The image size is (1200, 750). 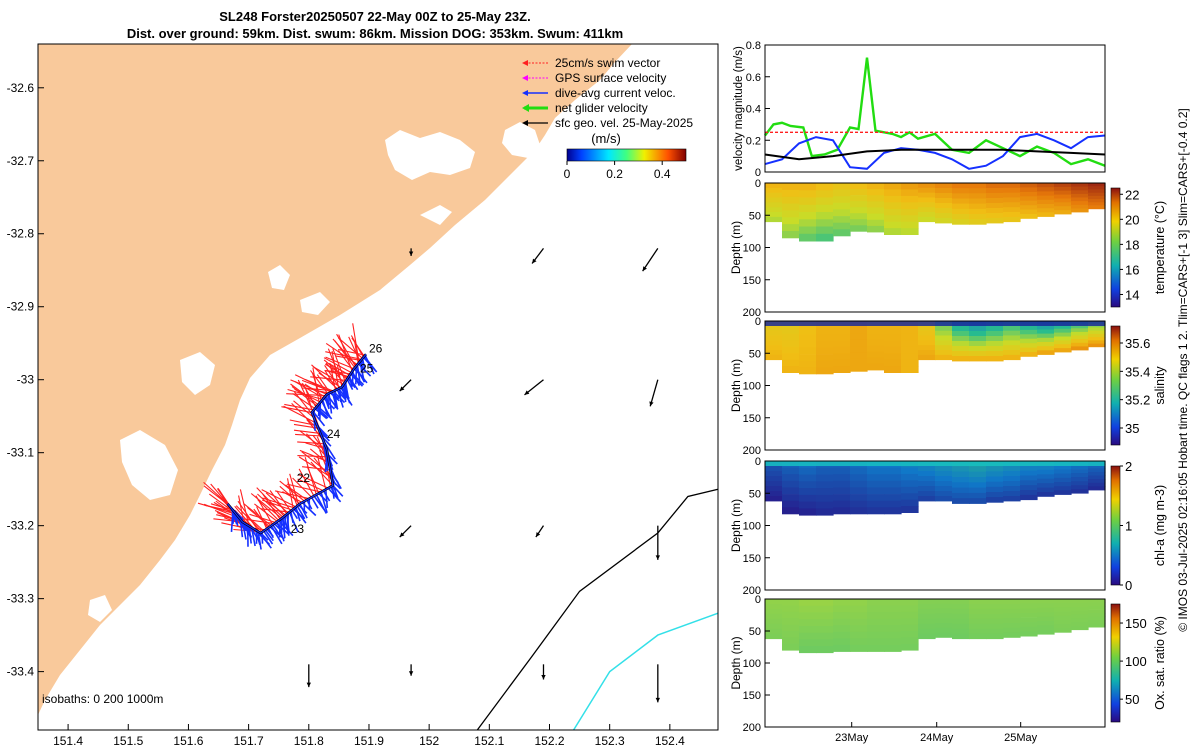 What do you see at coordinates (489, 741) in the screenshot?
I see `map-x-tick-label: 152.1` at bounding box center [489, 741].